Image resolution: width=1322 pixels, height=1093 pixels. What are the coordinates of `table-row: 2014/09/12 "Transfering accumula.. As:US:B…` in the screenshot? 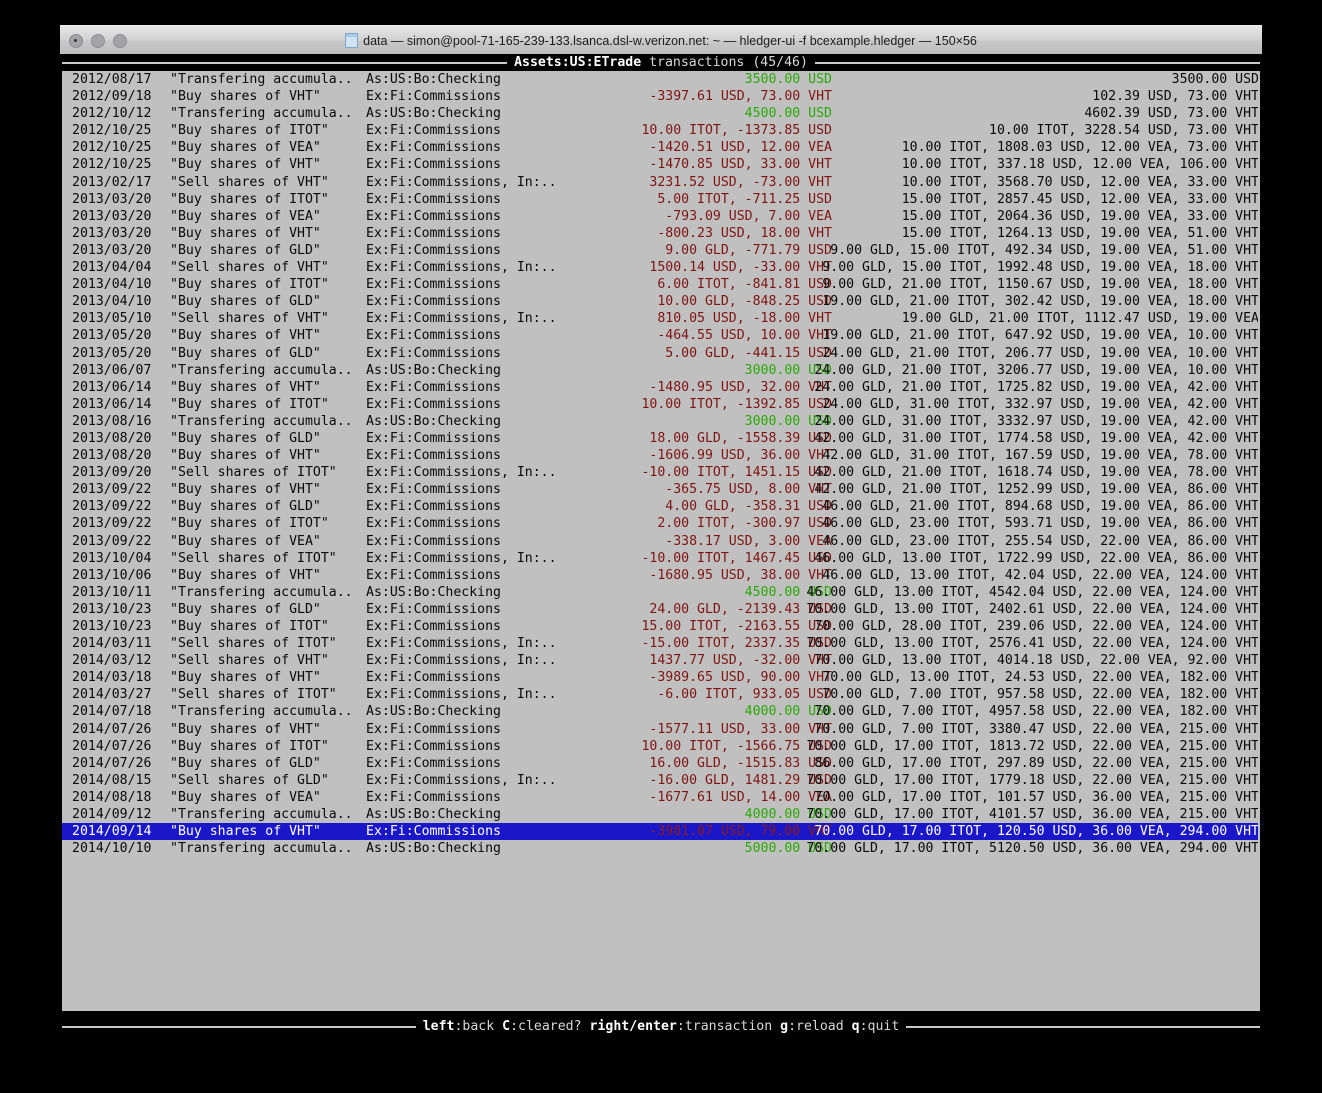 It's located at (661, 814).